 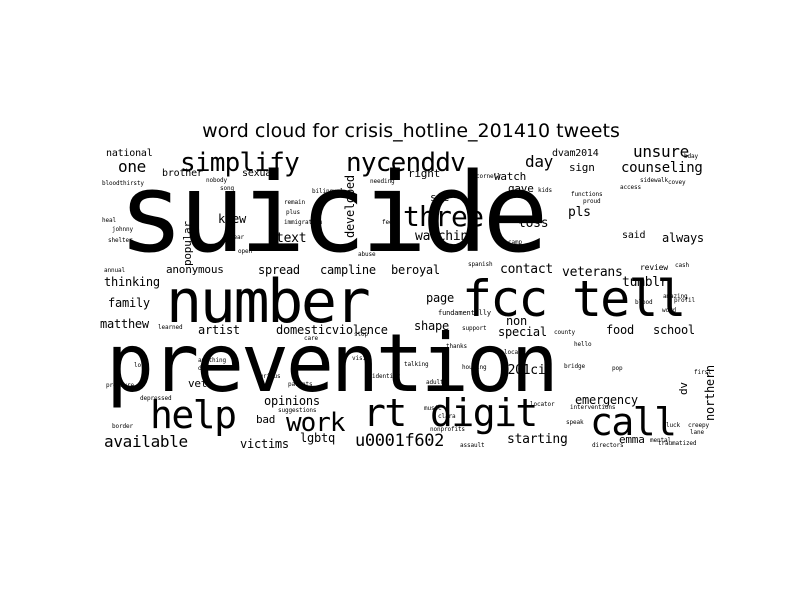 What do you see at coordinates (629, 299) in the screenshot?
I see `cloud-word: tell` at bounding box center [629, 299].